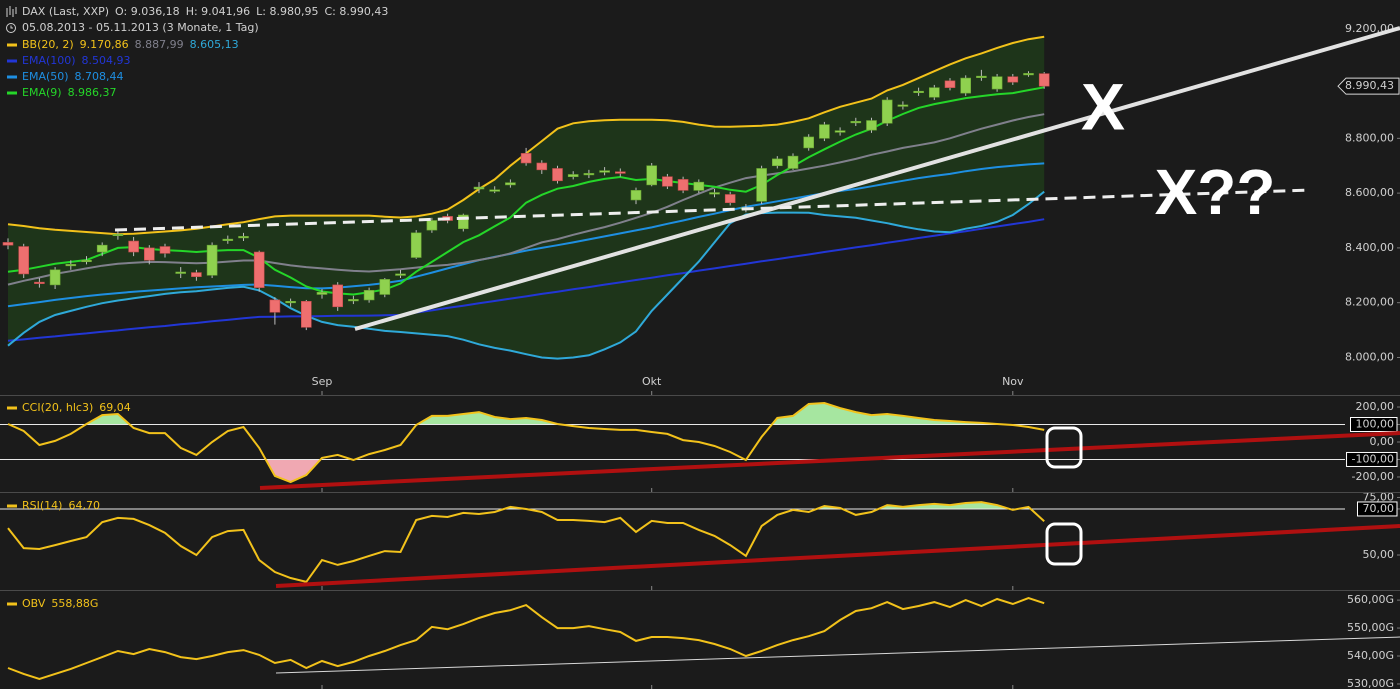 The image size is (1400, 689). I want to click on legend-name: CCI(20, hlc3), so click(57, 407).